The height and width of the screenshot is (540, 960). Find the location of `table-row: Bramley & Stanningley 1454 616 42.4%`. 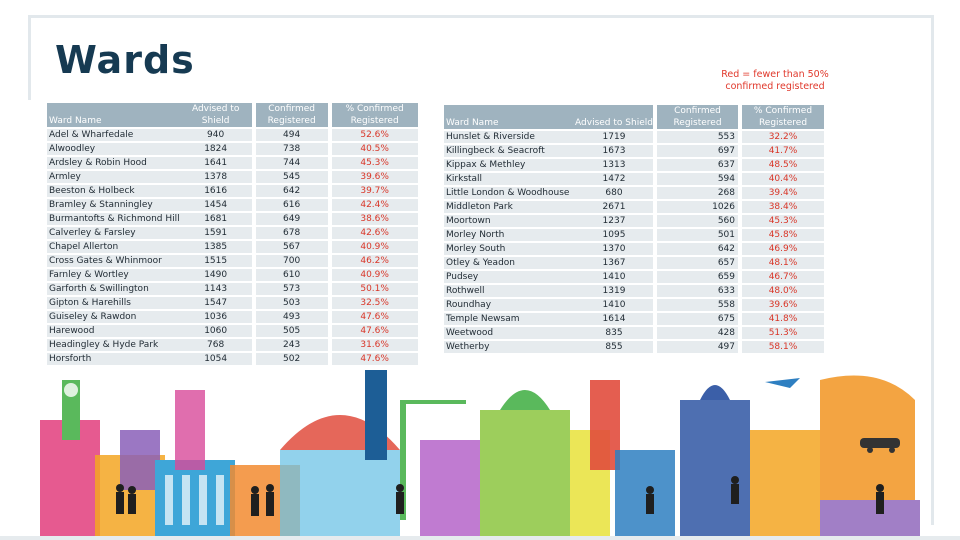

table-row: Bramley & Stanningley 1454 616 42.4% is located at coordinates (232, 205).